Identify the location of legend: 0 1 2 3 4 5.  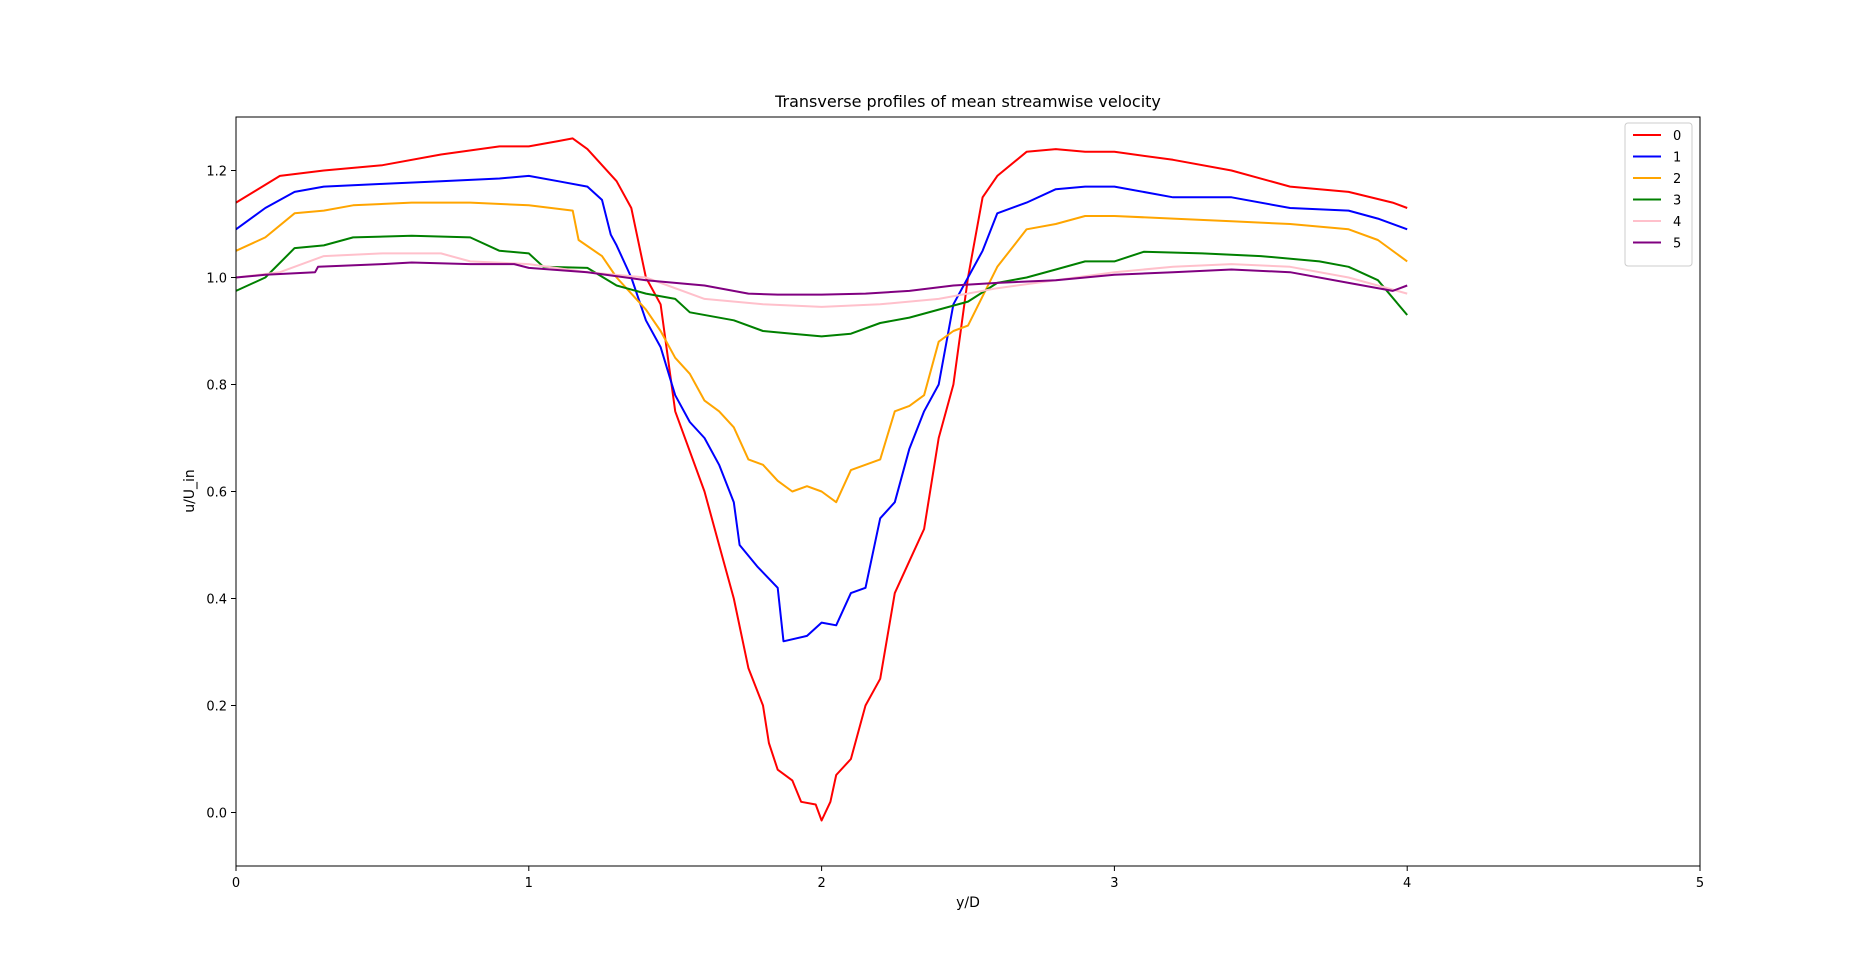
(1658, 194).